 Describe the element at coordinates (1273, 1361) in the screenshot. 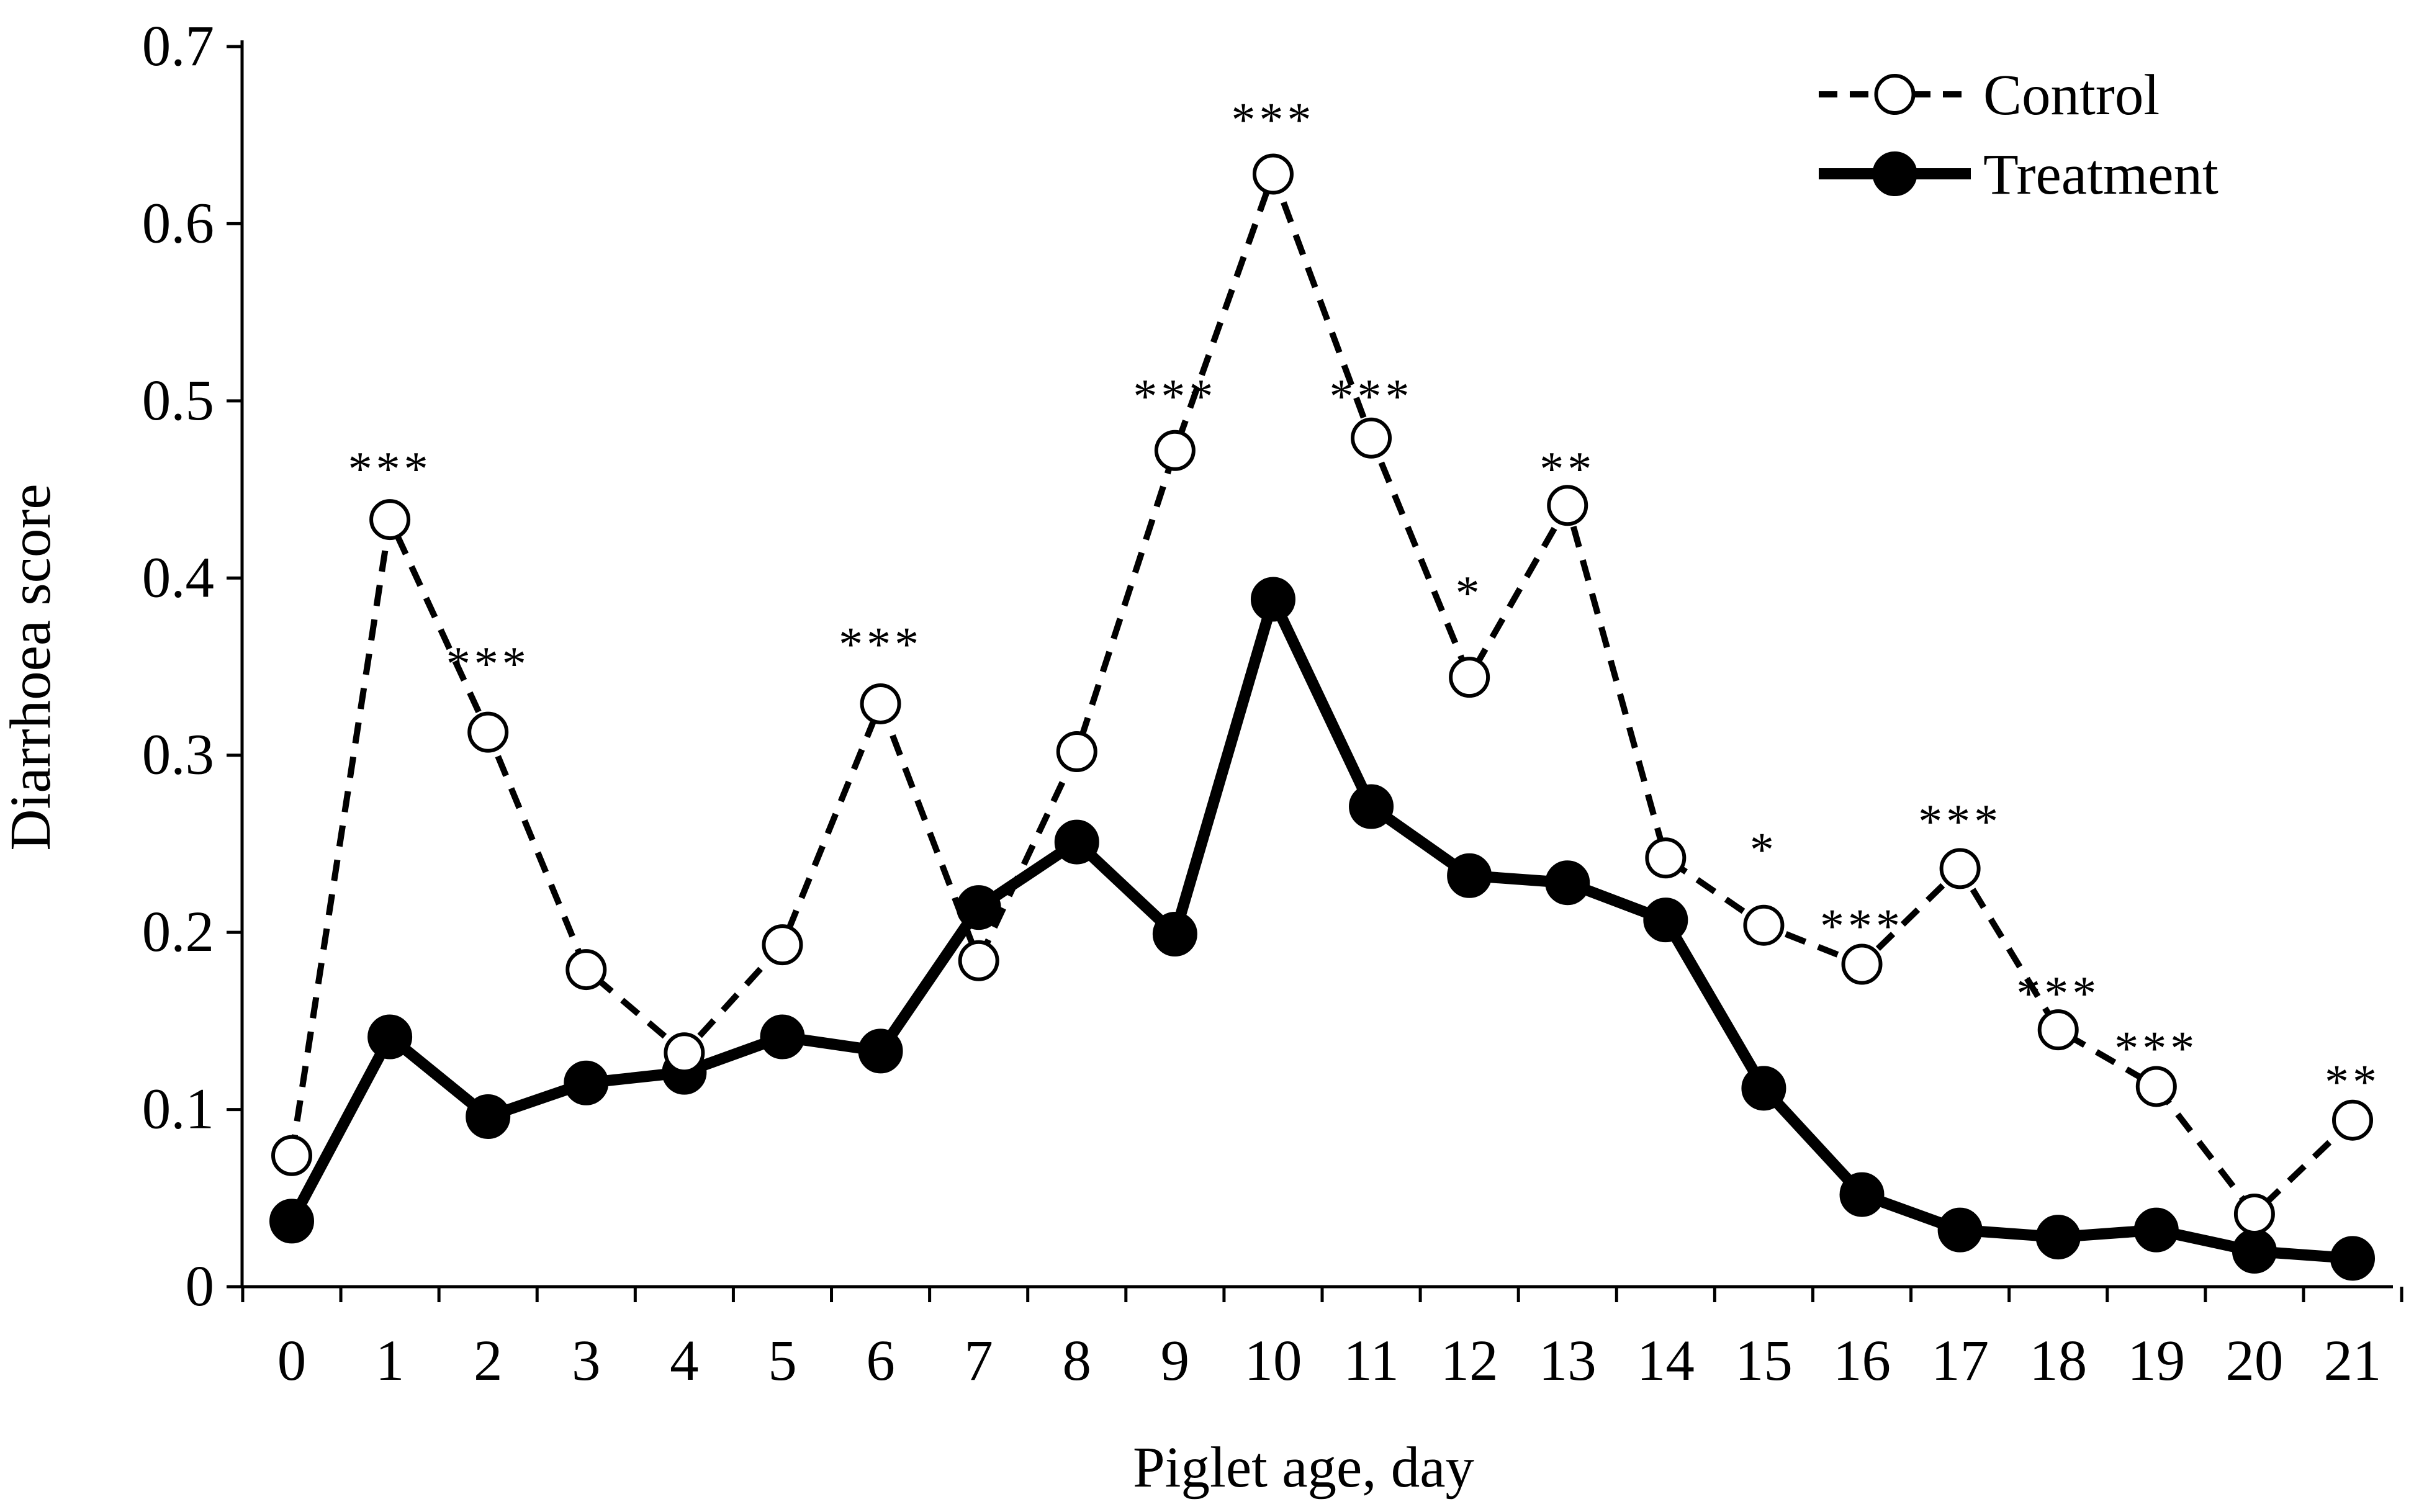

I see `x-tick-label: 10` at that location.